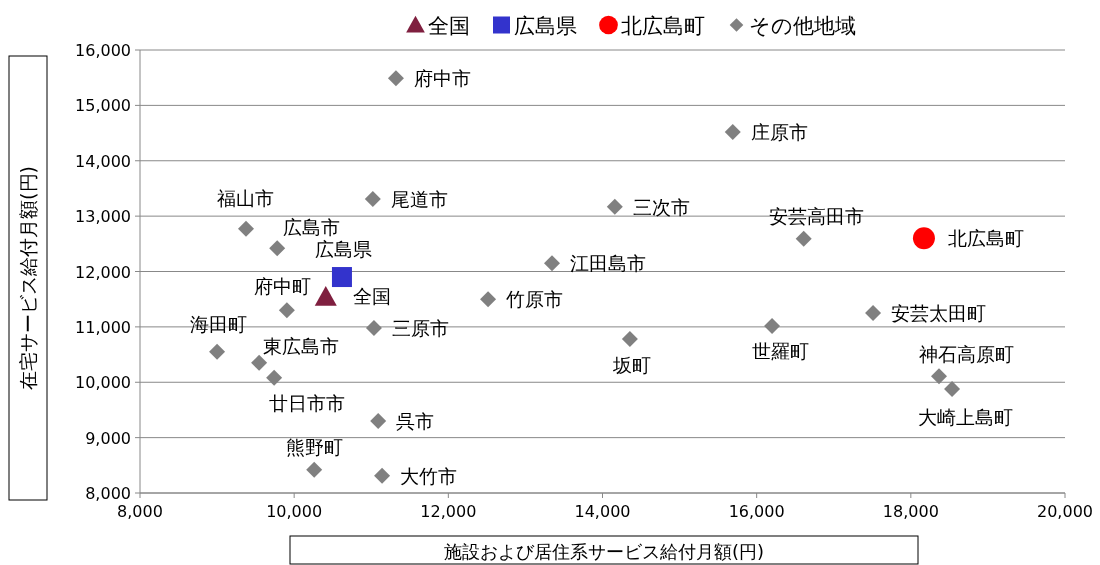 Image resolution: width=1100 pixels, height=565 pixels. What do you see at coordinates (939, 313) in the screenshot?
I see `annotation: 安芸太田町` at bounding box center [939, 313].